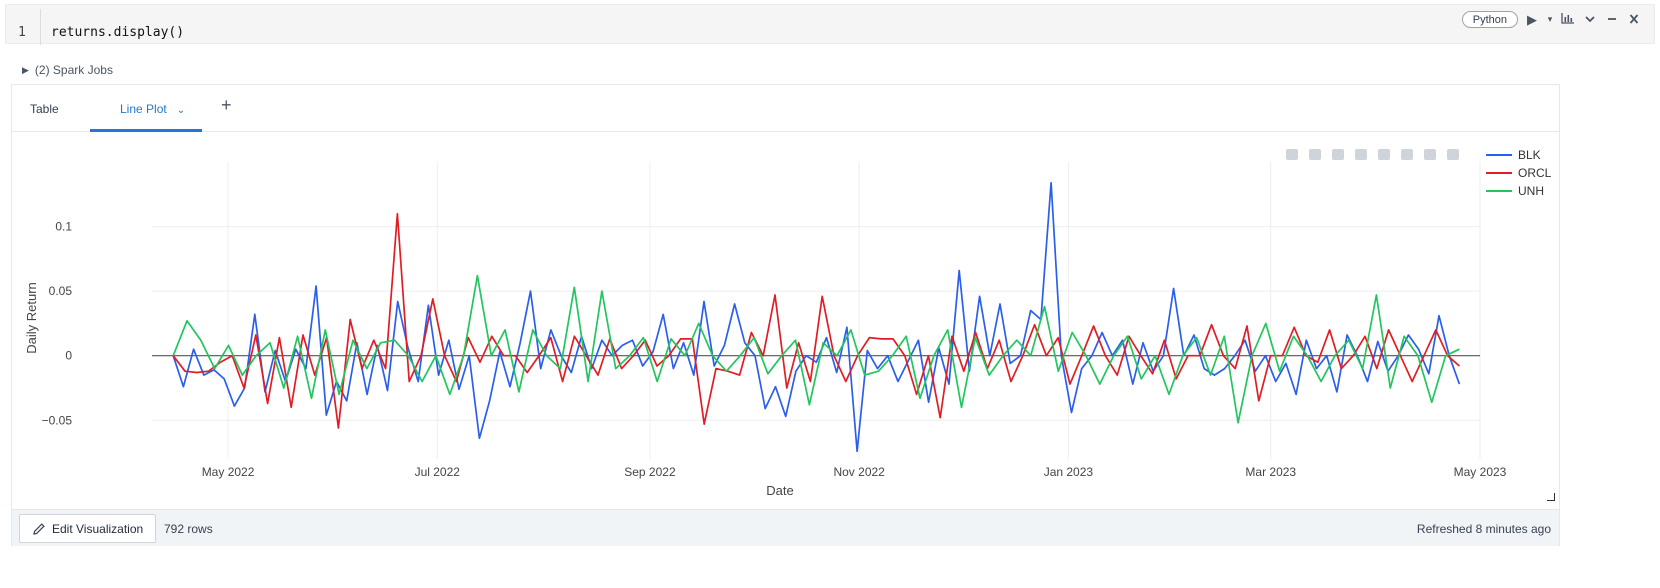 This screenshot has height=588, width=1660. What do you see at coordinates (1270, 472) in the screenshot?
I see `x-tick-label: Mar 2023` at bounding box center [1270, 472].